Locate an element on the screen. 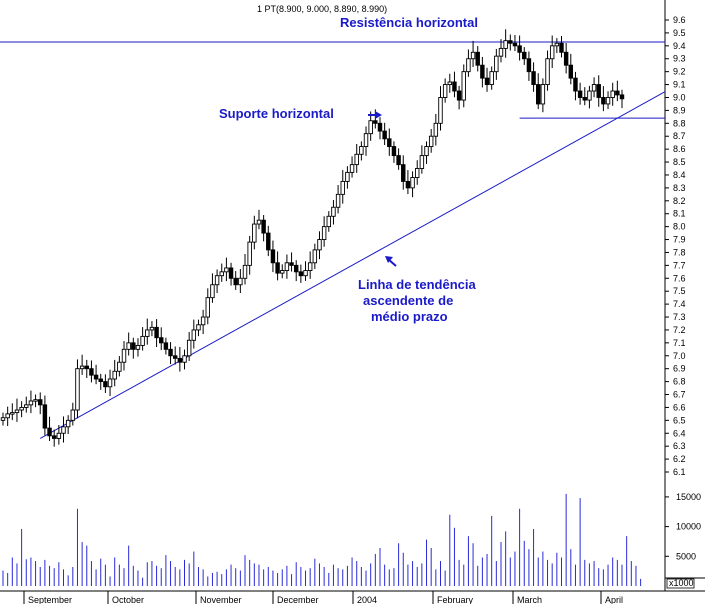 Image resolution: width=705 pixels, height=604 pixels. month-label: October is located at coordinates (128, 599).